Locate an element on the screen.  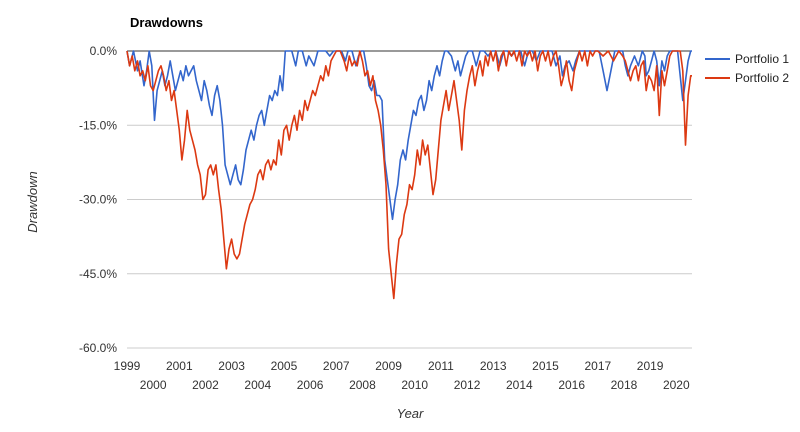
chart-title: Drawdowns is located at coordinates (166, 22).